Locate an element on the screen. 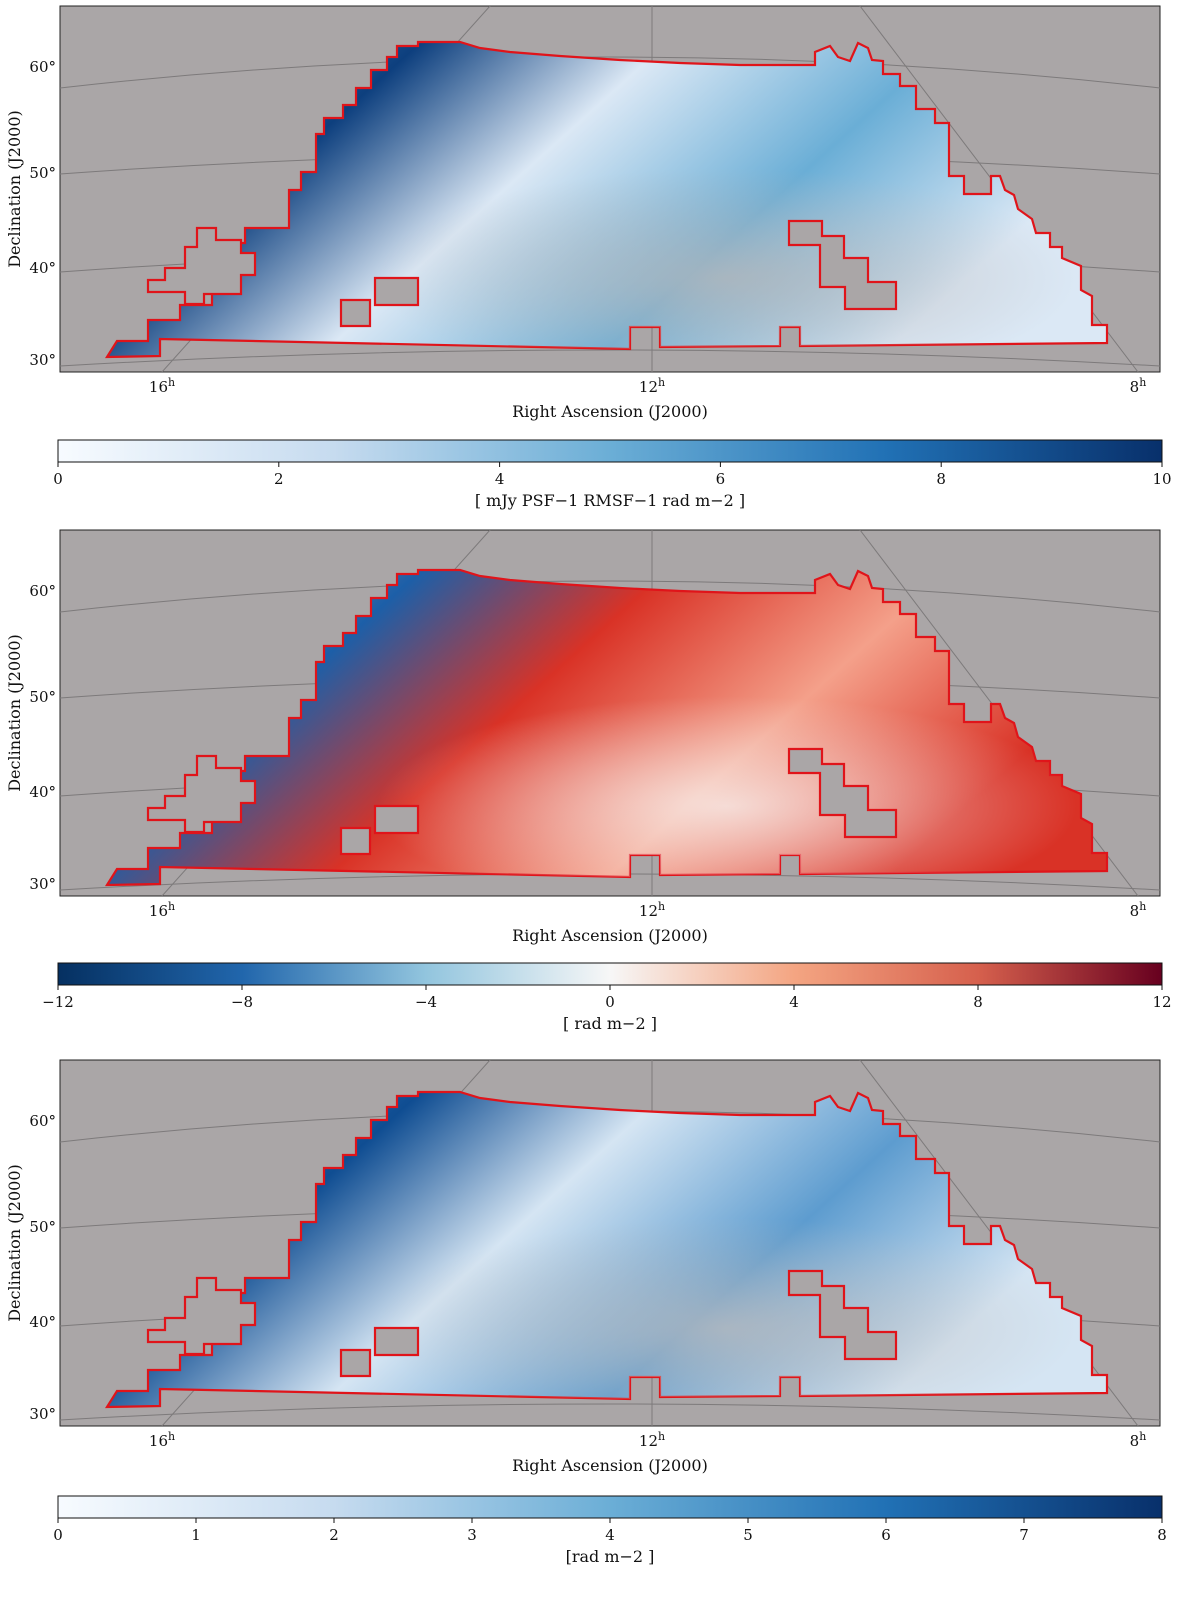 The image size is (1200, 1602). colorbar-tick-label: −12 is located at coordinates (58, 1002).